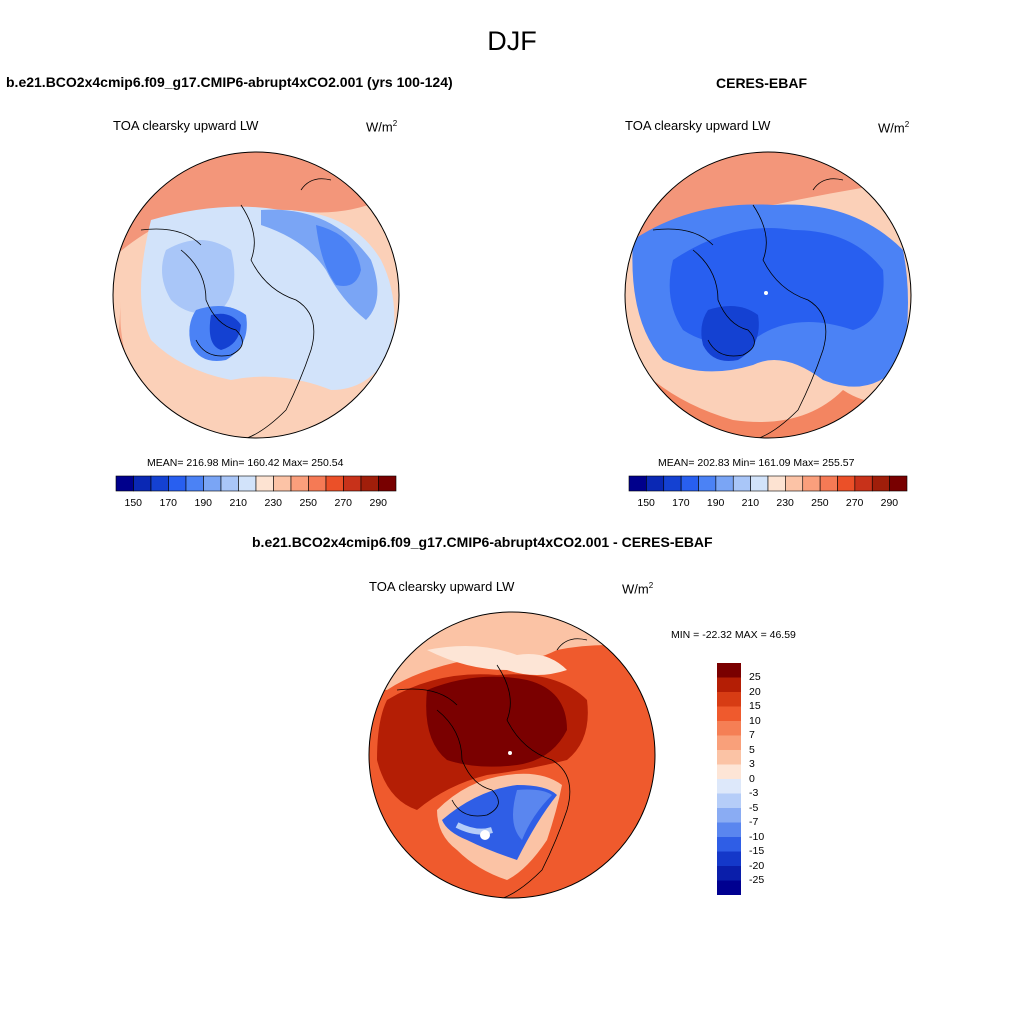 This screenshot has width=1024, height=1024. I want to click on colorbar-level-label: 7, so click(752, 735).